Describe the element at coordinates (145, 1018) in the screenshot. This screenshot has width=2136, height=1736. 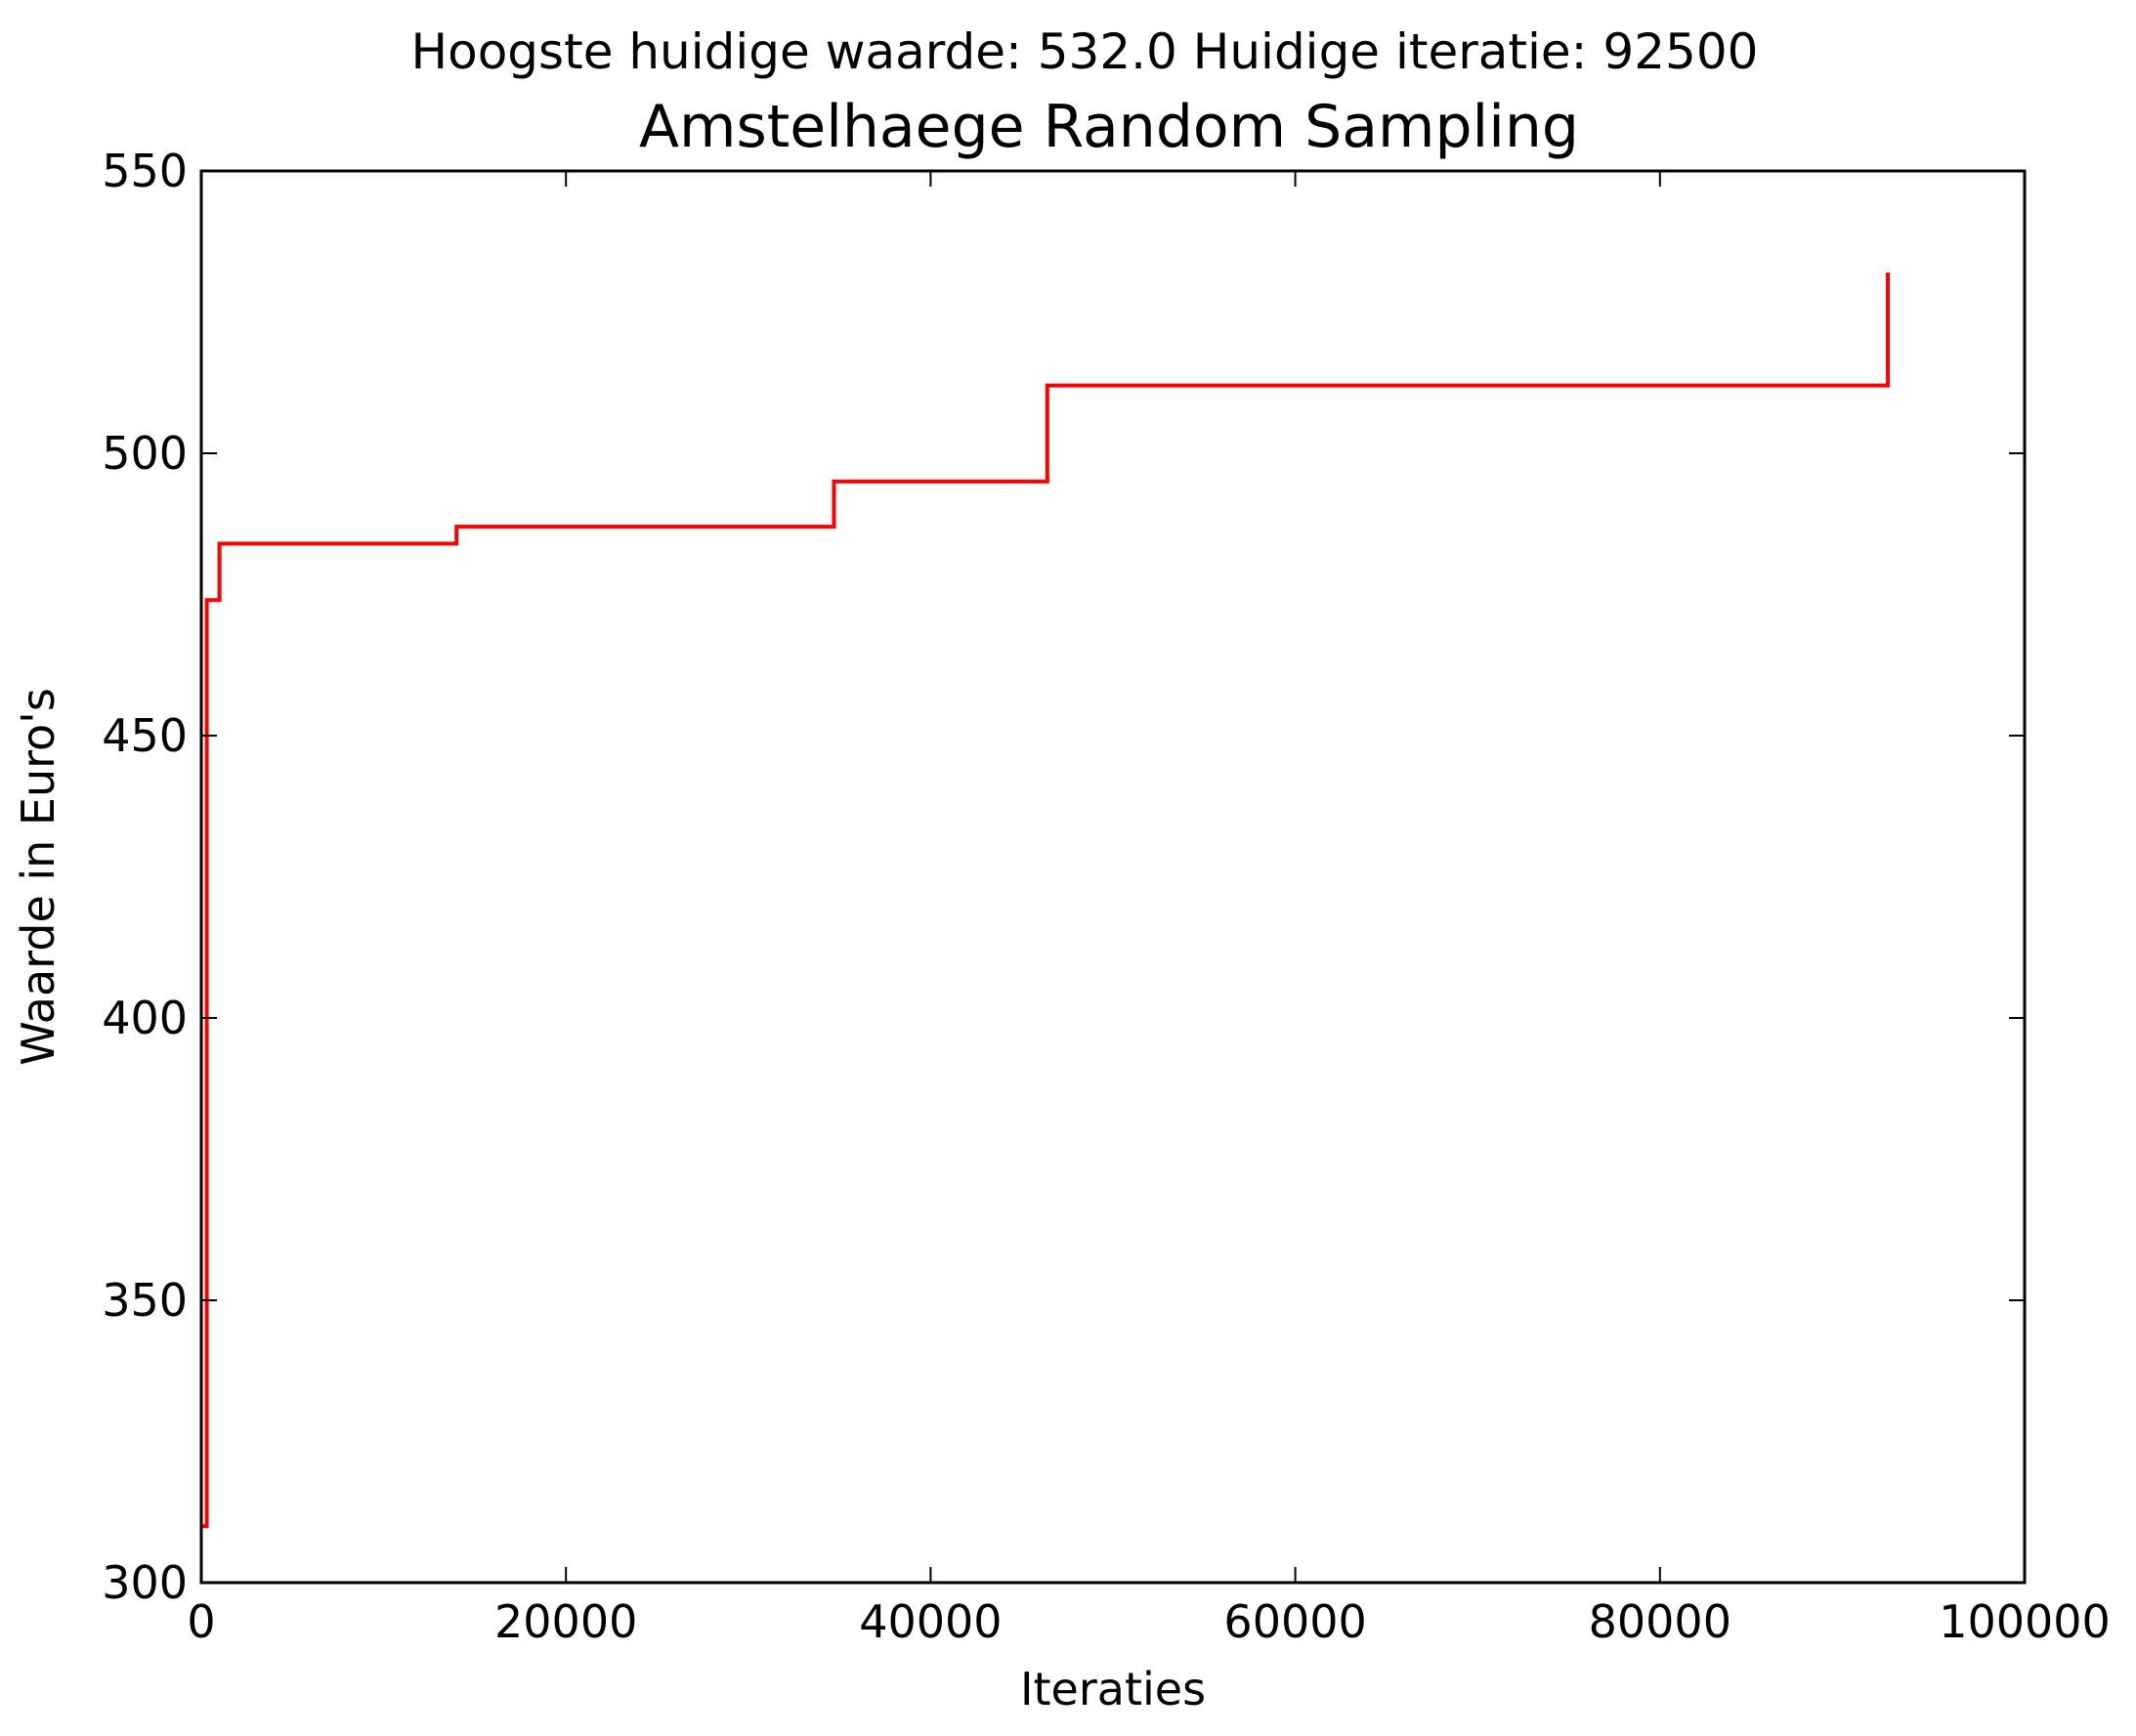
I see `y-tick-label: 400` at that location.